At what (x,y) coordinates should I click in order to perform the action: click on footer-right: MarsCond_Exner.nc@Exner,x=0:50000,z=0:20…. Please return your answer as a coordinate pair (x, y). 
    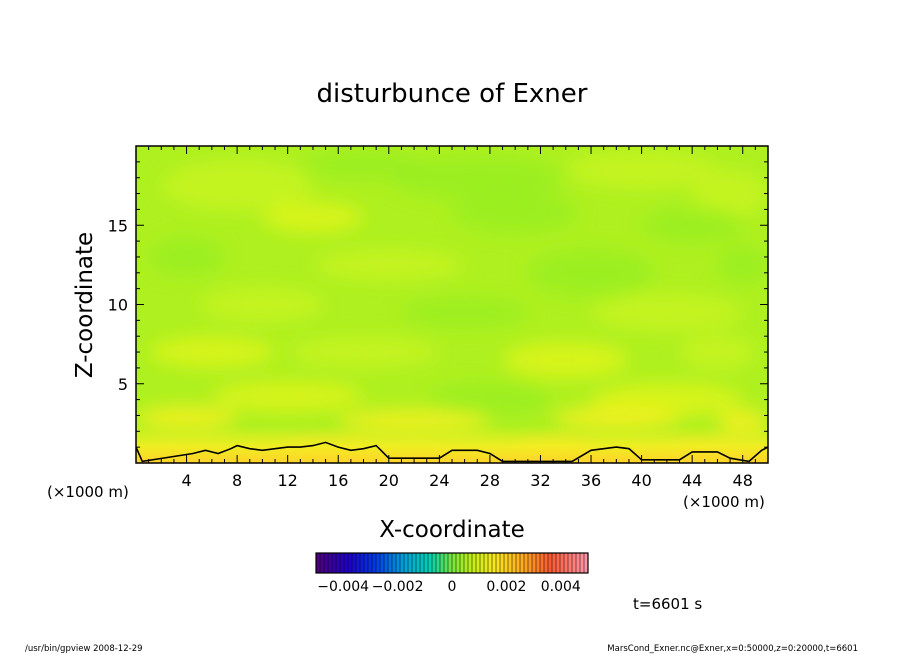
    Looking at the image, I should click on (732, 649).